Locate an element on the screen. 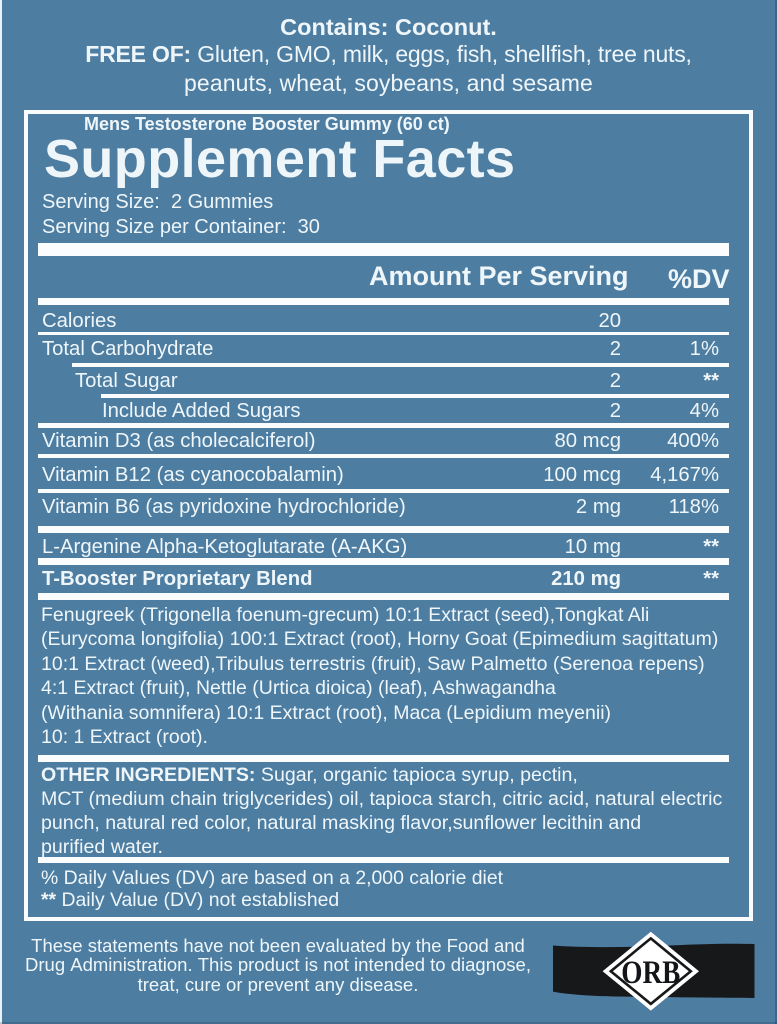 This screenshot has width=777, height=1024. svg-text: ORB is located at coordinates (650, 973).